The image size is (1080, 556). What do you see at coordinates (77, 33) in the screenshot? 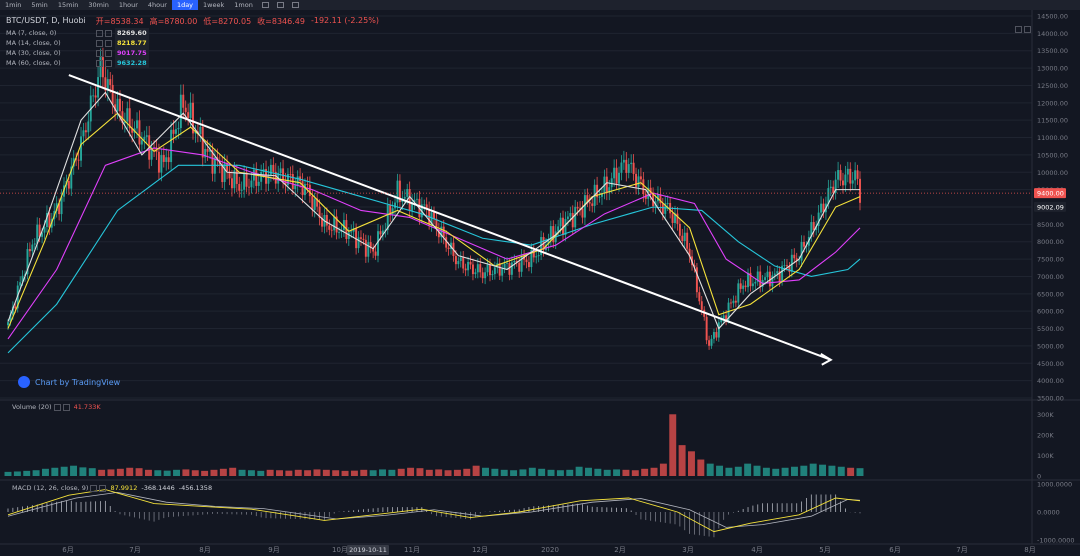
I see `indicator-row: MA (7, close, 0) 8269.60` at bounding box center [77, 33].